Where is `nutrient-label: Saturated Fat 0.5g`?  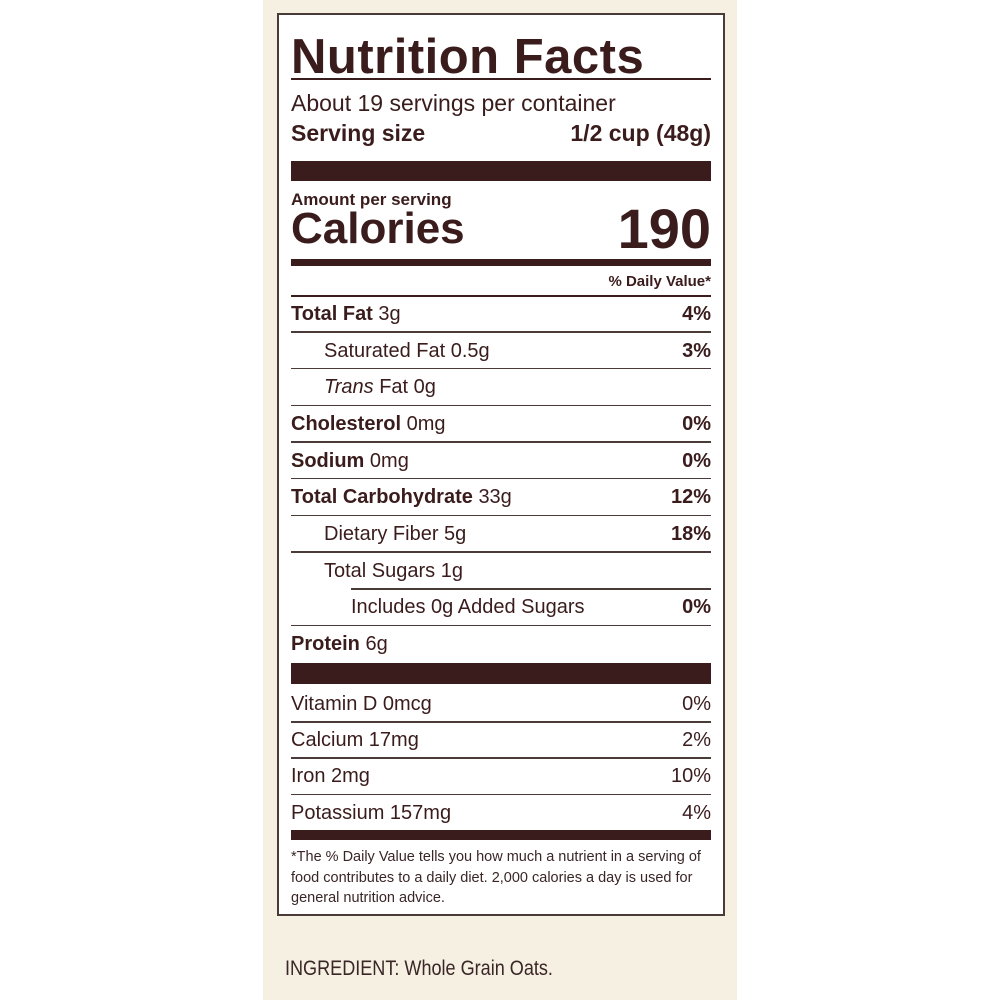 nutrient-label: Saturated Fat 0.5g is located at coordinates (390, 351).